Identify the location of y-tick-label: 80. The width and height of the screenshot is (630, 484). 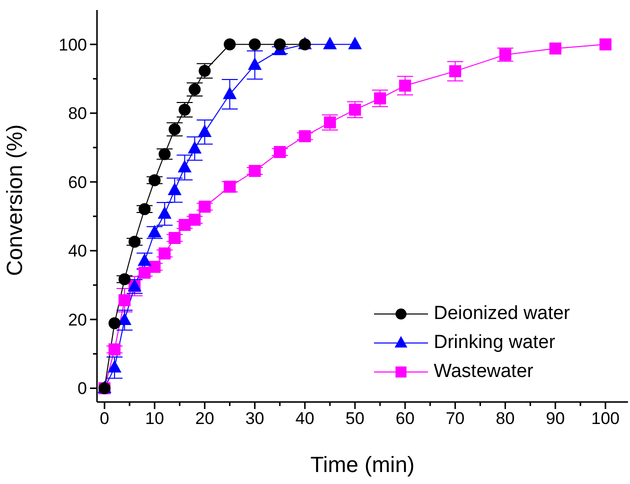
(77, 114).